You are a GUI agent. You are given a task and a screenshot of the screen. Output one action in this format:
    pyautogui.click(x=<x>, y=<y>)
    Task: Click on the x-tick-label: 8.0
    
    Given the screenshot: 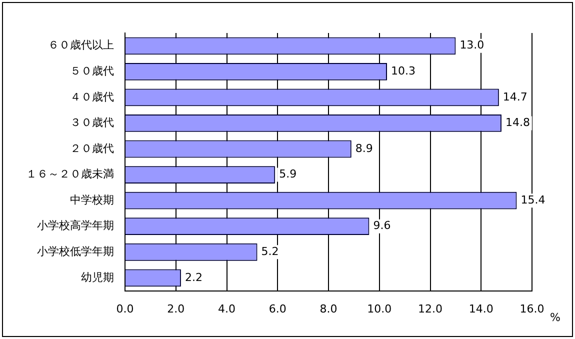 What is the action you would take?
    pyautogui.click(x=329, y=309)
    